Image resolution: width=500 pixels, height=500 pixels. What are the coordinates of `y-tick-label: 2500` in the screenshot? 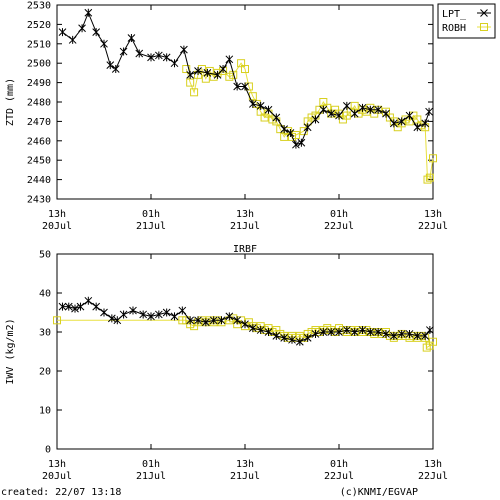 It's located at (39, 64).